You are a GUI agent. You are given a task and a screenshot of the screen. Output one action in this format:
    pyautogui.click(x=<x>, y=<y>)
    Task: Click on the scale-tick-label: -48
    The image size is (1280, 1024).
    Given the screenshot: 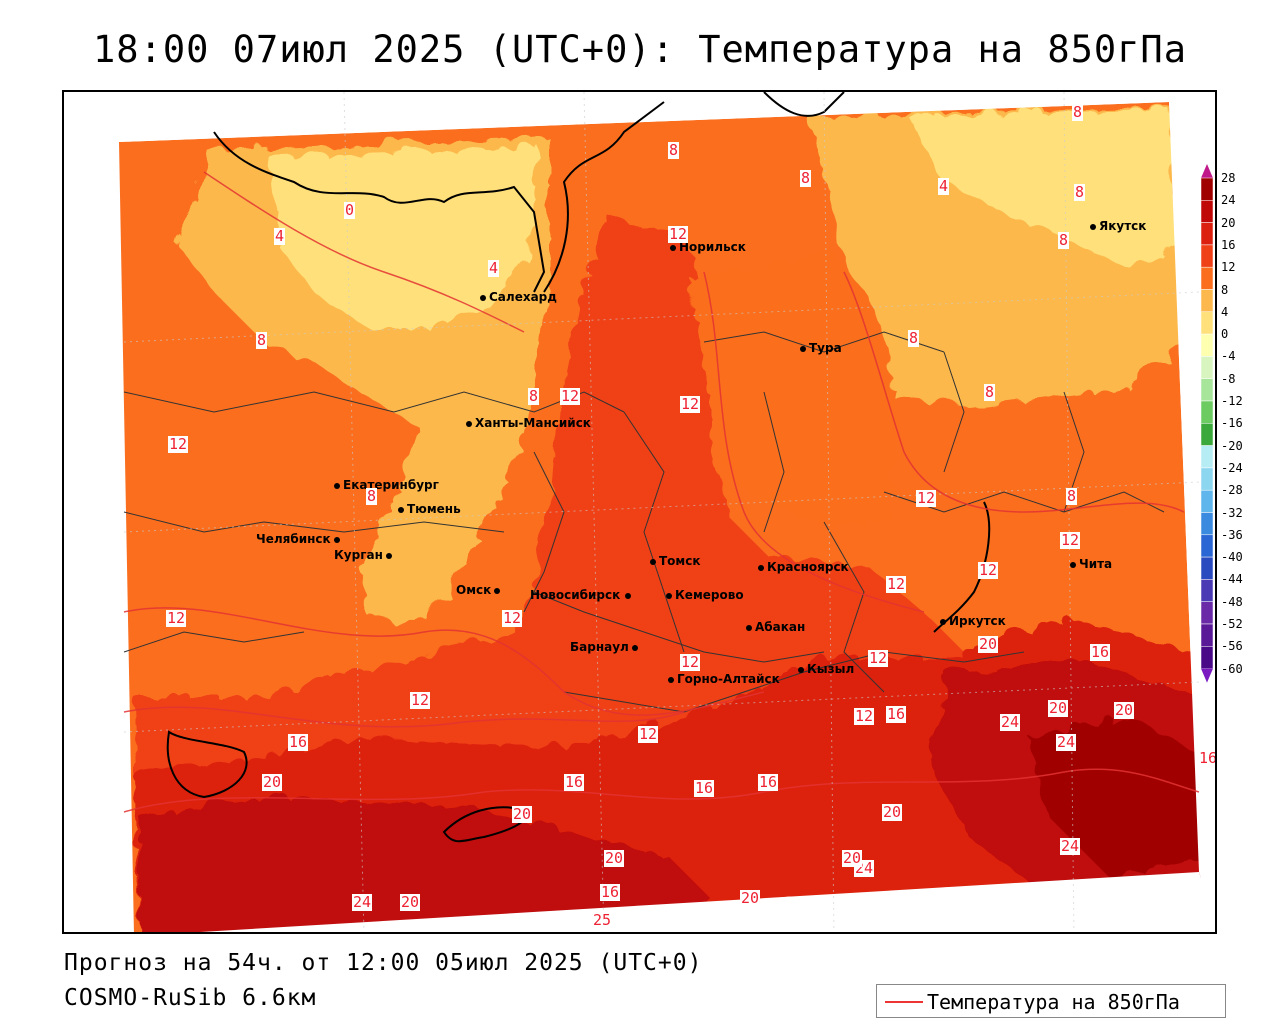 What is the action you would take?
    pyautogui.click(x=1232, y=601)
    